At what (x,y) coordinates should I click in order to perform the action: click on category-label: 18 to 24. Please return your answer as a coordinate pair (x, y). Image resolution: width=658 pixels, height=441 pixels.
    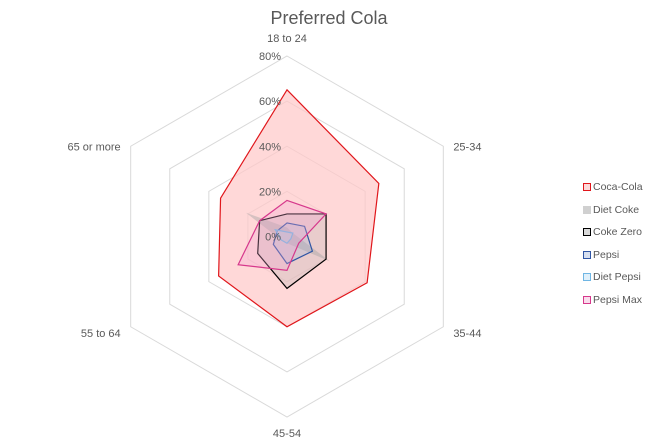
    Looking at the image, I should click on (287, 39).